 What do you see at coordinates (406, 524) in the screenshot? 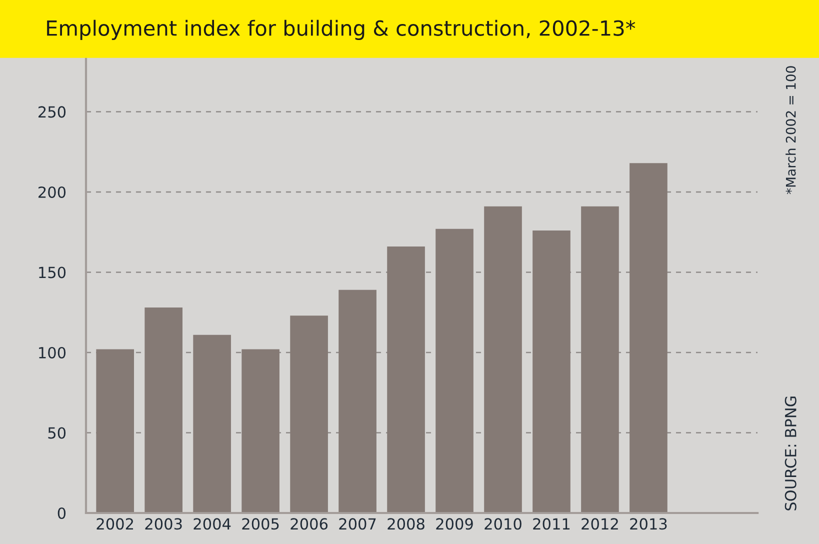
I see `x-tick-label: 2008` at bounding box center [406, 524].